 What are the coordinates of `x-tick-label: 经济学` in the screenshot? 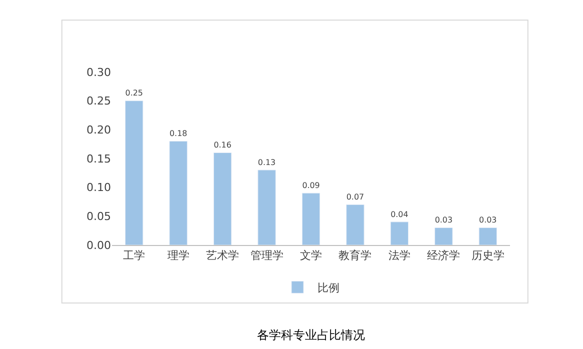 It's located at (443, 255).